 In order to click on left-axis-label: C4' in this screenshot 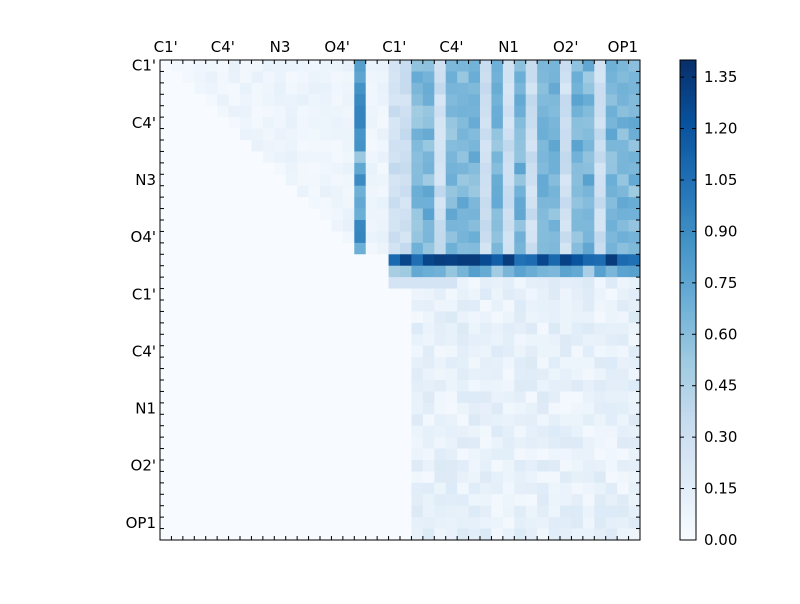, I will do `click(144, 351)`.